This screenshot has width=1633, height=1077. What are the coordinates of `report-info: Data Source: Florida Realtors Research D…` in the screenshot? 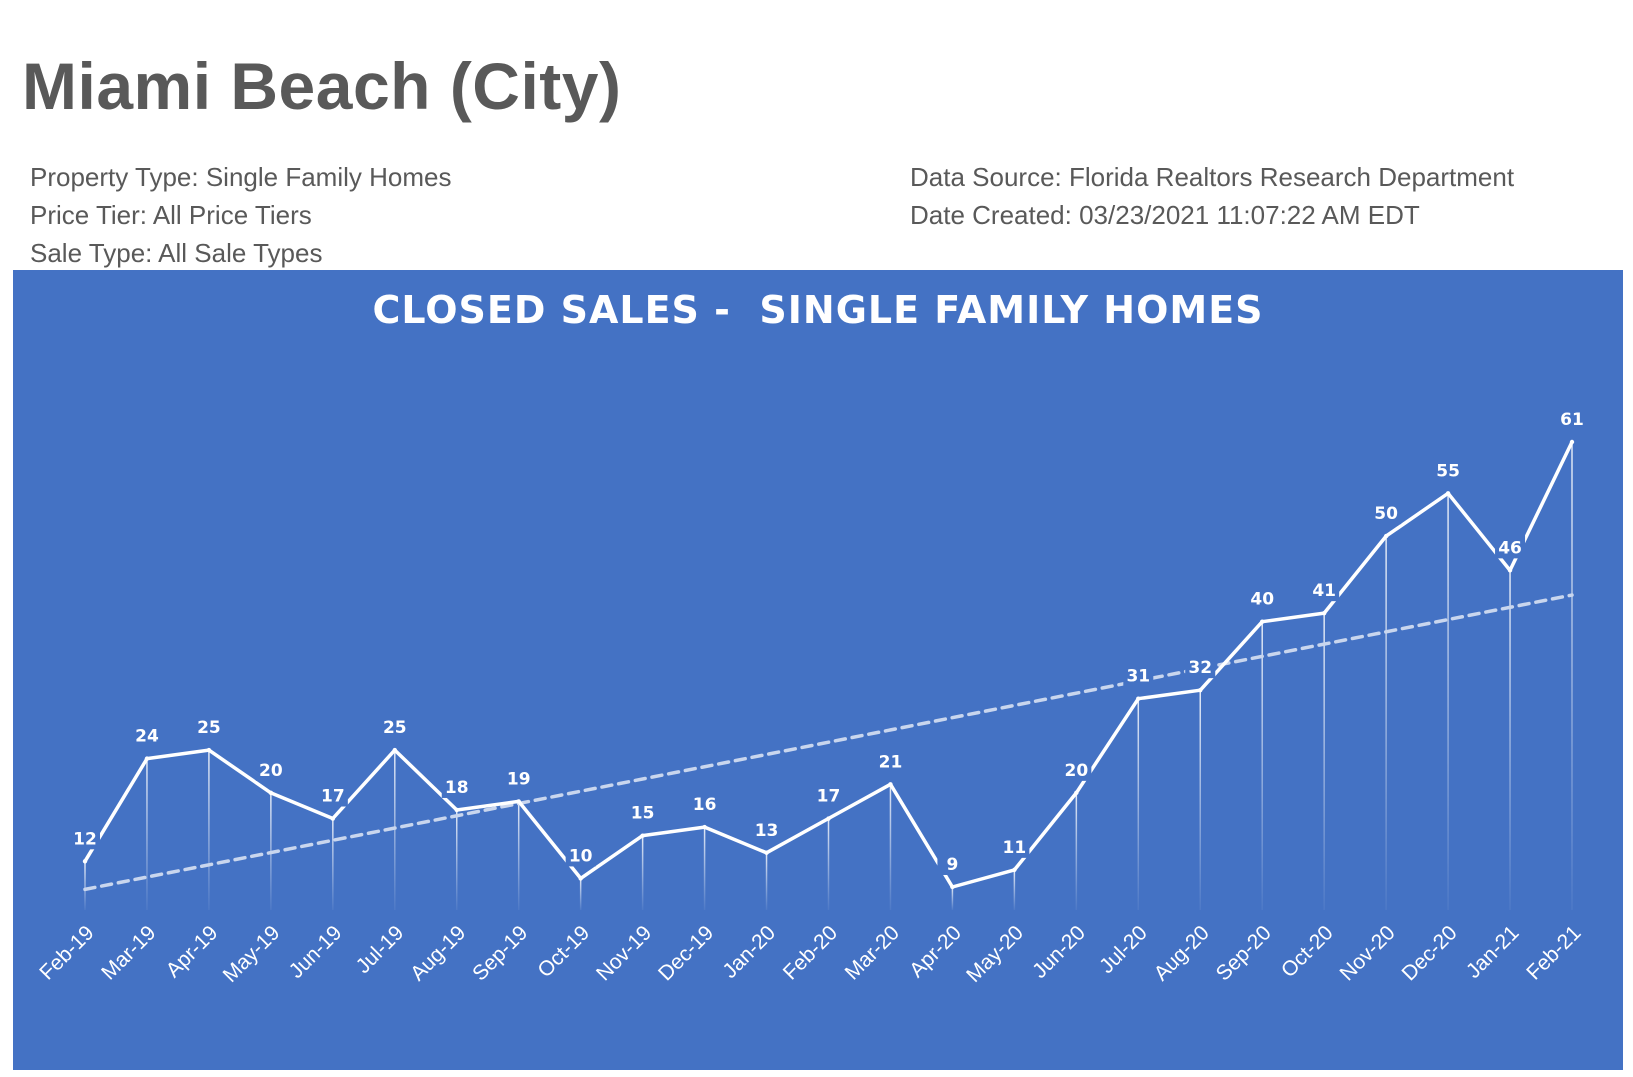 It's located at (1212, 196).